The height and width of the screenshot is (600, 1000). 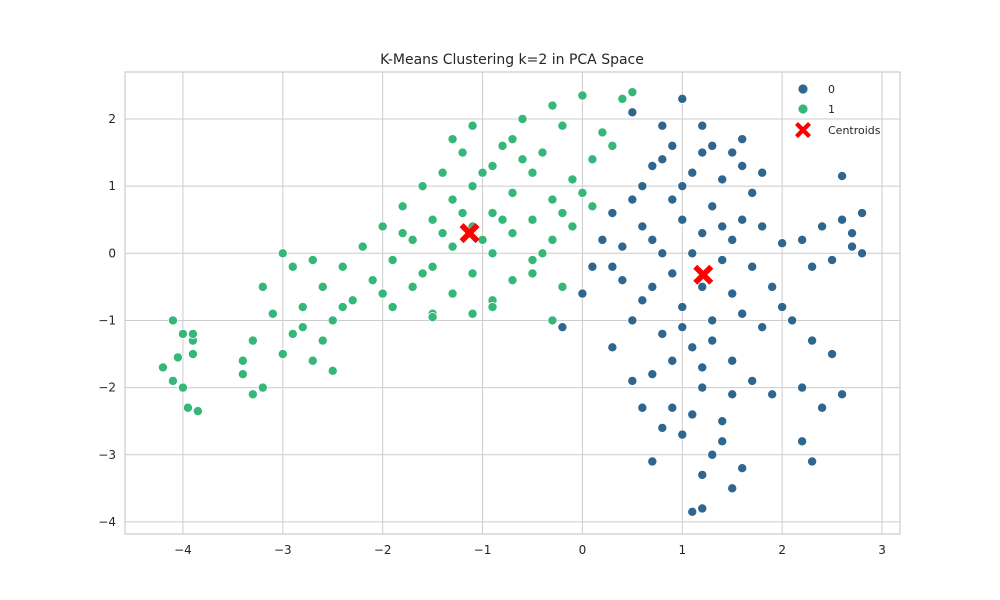 What do you see at coordinates (112, 186) in the screenshot?
I see `y-tick-label: 1` at bounding box center [112, 186].